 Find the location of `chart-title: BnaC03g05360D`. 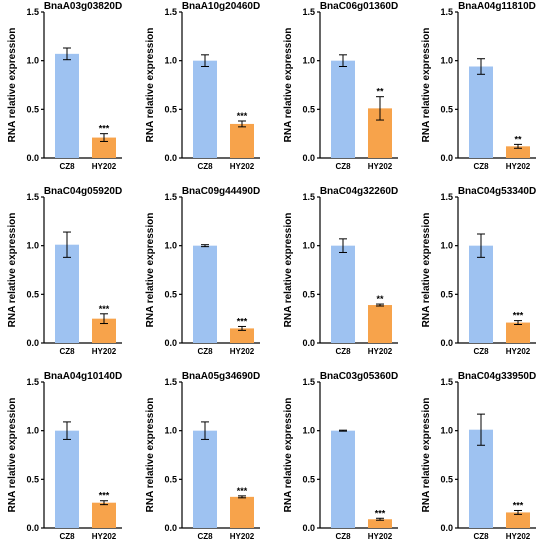

chart-title: BnaC03g05360D is located at coordinates (359, 376).